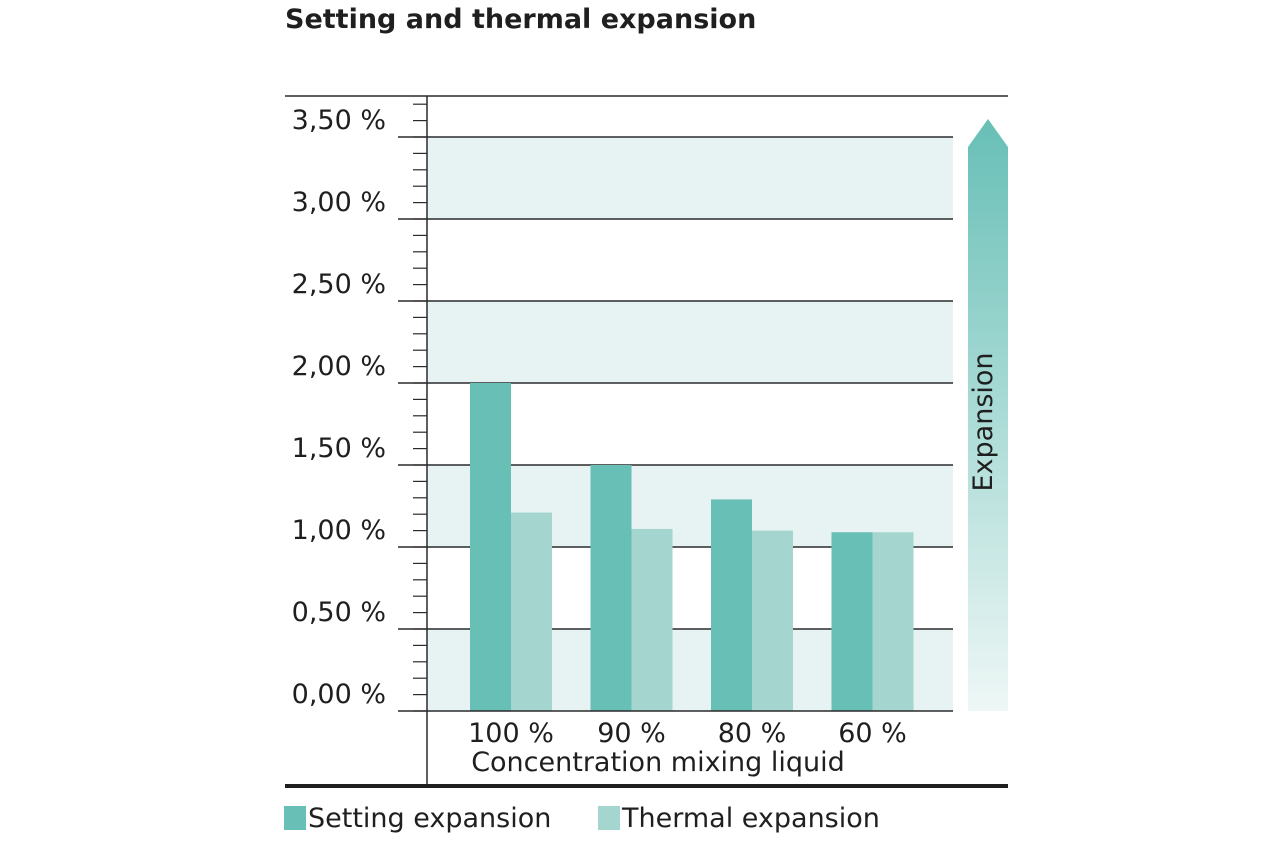 Image resolution: width=1280 pixels, height=851 pixels. What do you see at coordinates (687, 733) in the screenshot?
I see `x-category-labels: 100 % 90 % 80 % 60 %` at bounding box center [687, 733].